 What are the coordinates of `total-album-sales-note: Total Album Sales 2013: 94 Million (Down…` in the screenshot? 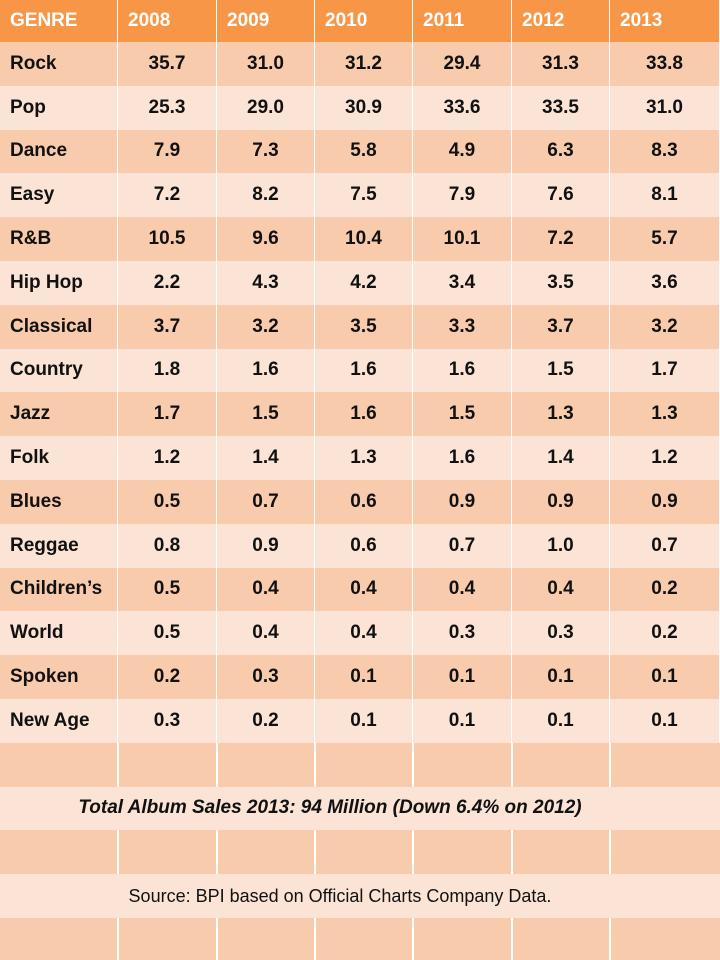 It's located at (330, 808).